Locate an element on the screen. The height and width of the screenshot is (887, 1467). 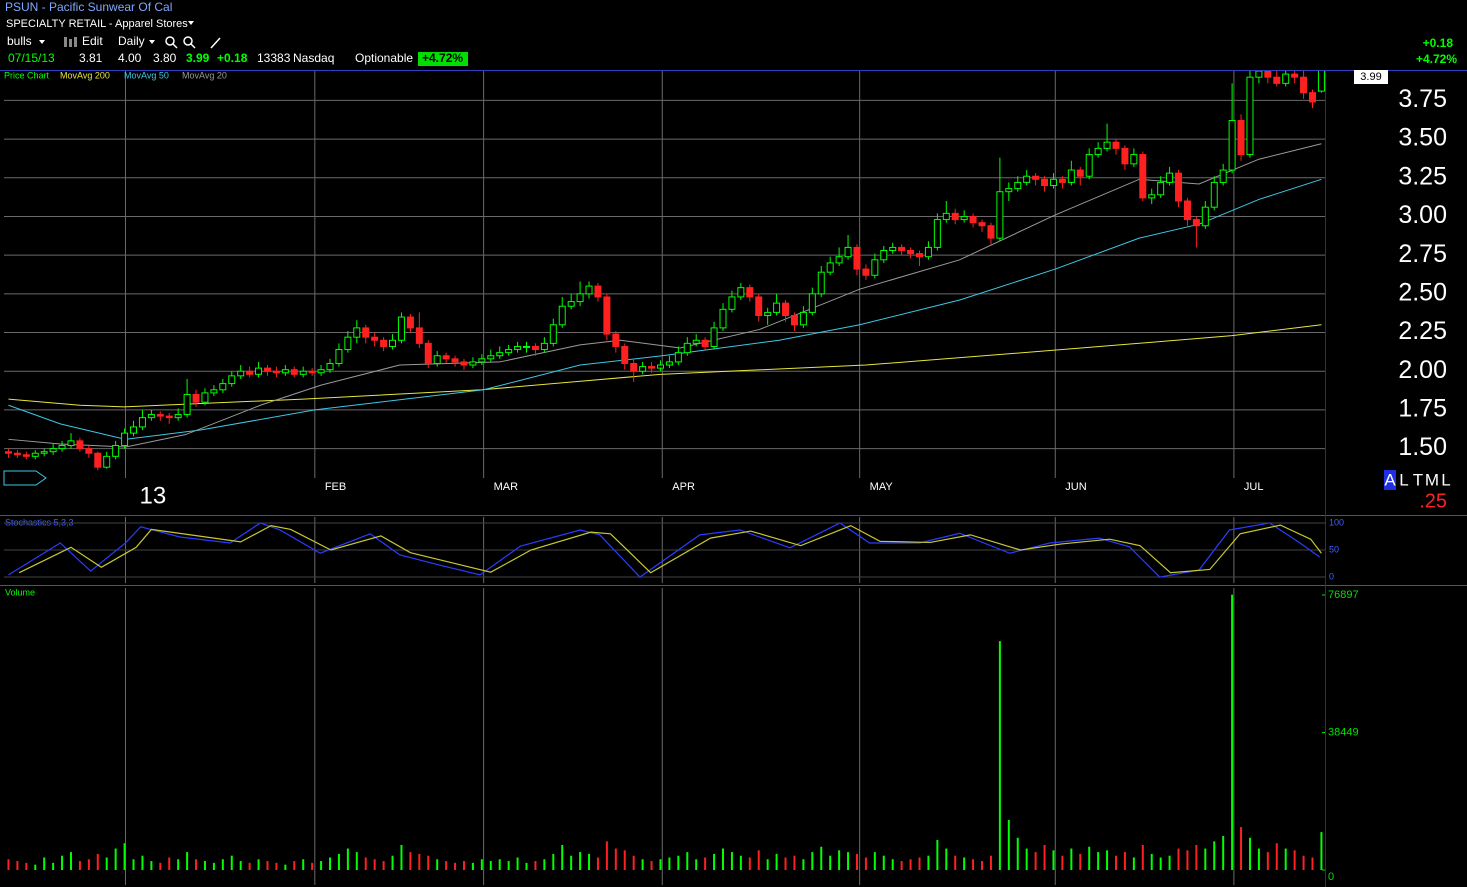
quote-high: 4.00 is located at coordinates (130, 58).